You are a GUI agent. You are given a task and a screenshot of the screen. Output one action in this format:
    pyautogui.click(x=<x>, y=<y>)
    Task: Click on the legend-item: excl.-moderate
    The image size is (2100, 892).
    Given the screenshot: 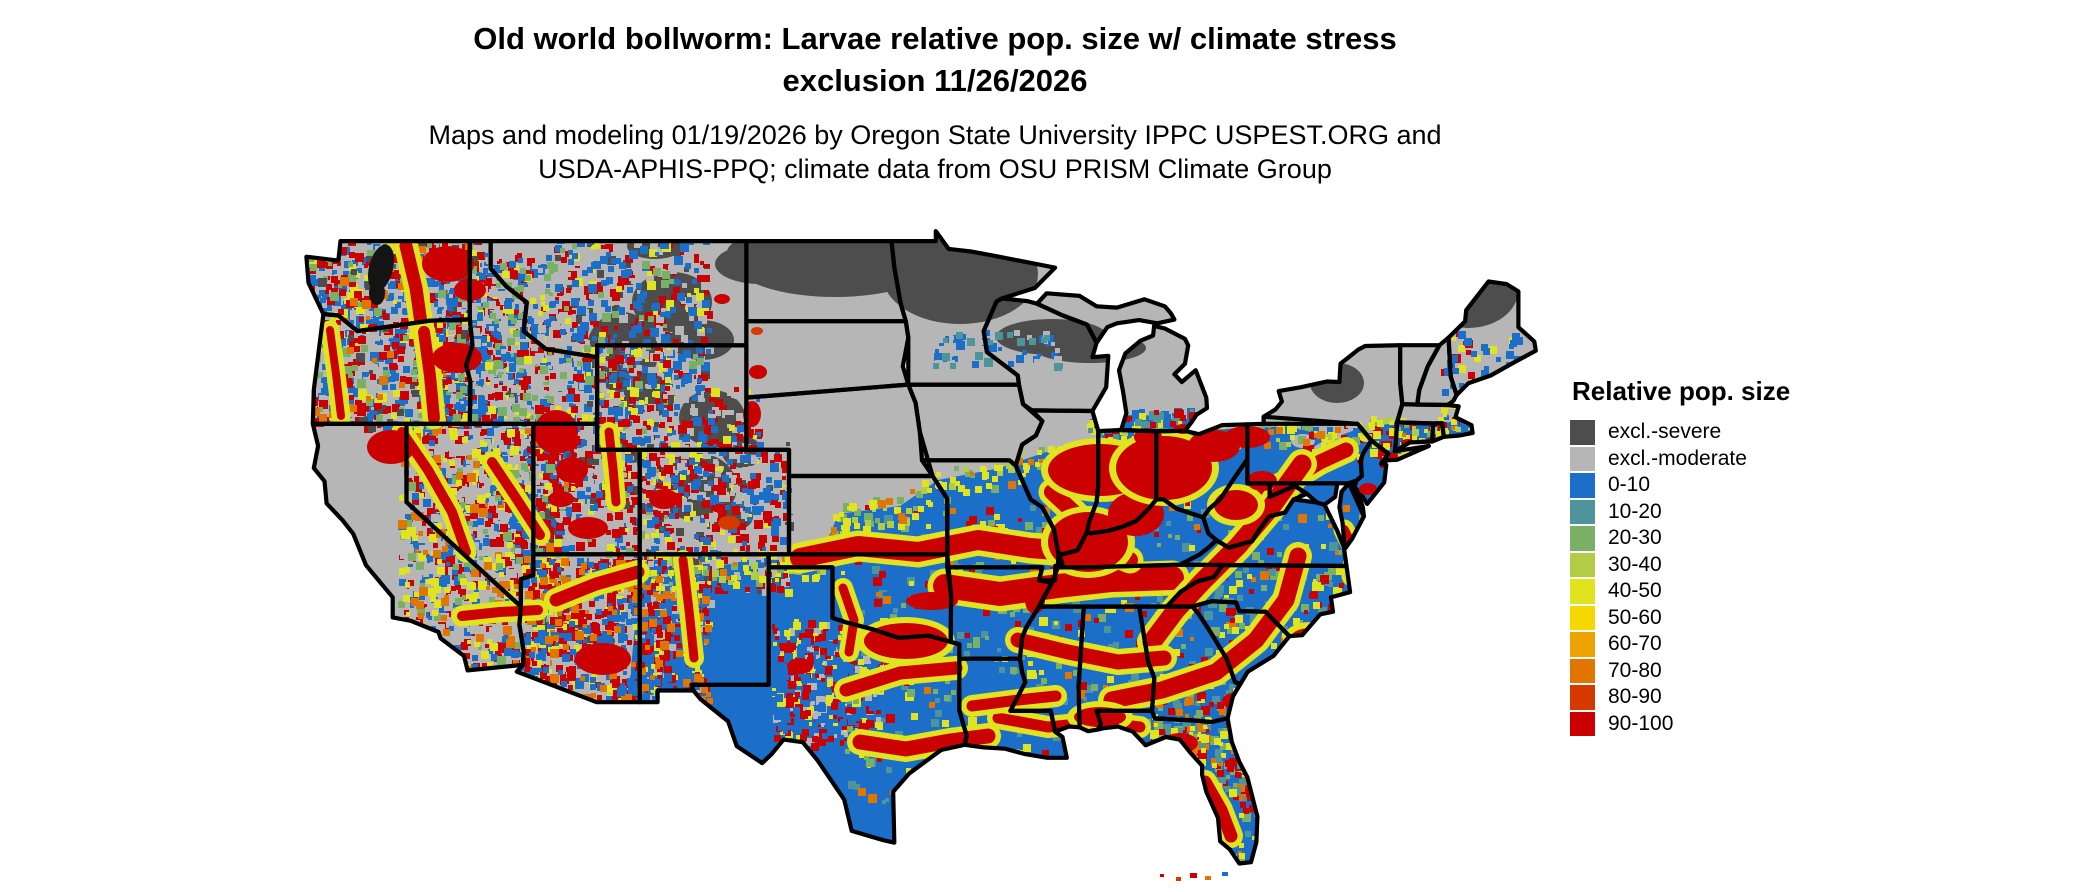 What is the action you would take?
    pyautogui.click(x=1680, y=458)
    